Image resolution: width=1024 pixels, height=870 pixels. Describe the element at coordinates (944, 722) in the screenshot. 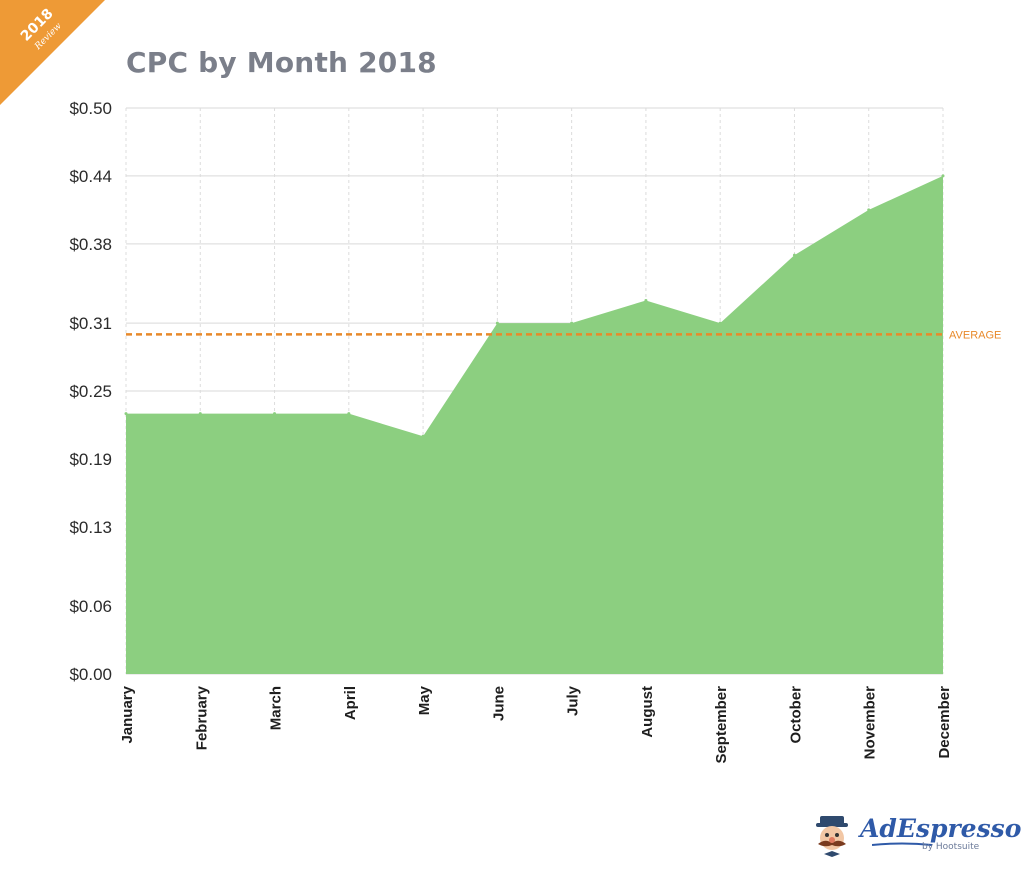

I see `x-tick-label: December` at that location.